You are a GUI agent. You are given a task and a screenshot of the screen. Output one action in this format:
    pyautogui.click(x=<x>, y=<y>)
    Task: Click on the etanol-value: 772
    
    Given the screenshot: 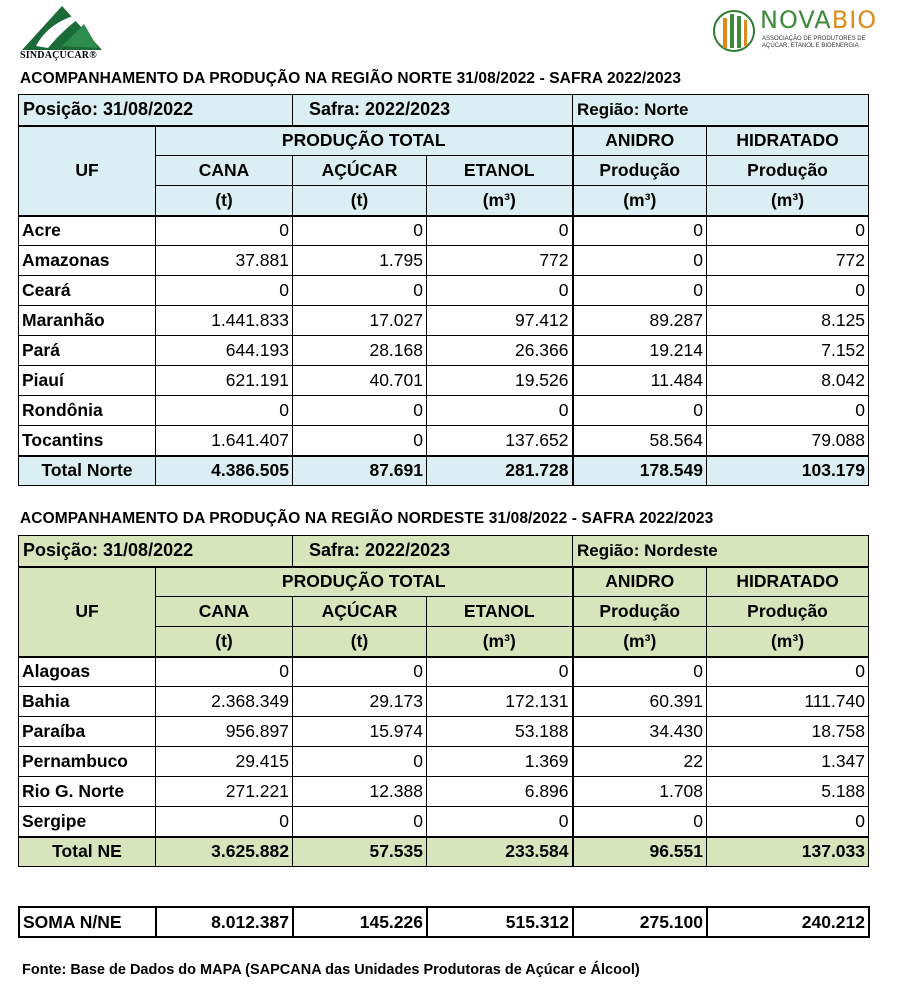 What is the action you would take?
    pyautogui.click(x=499, y=260)
    